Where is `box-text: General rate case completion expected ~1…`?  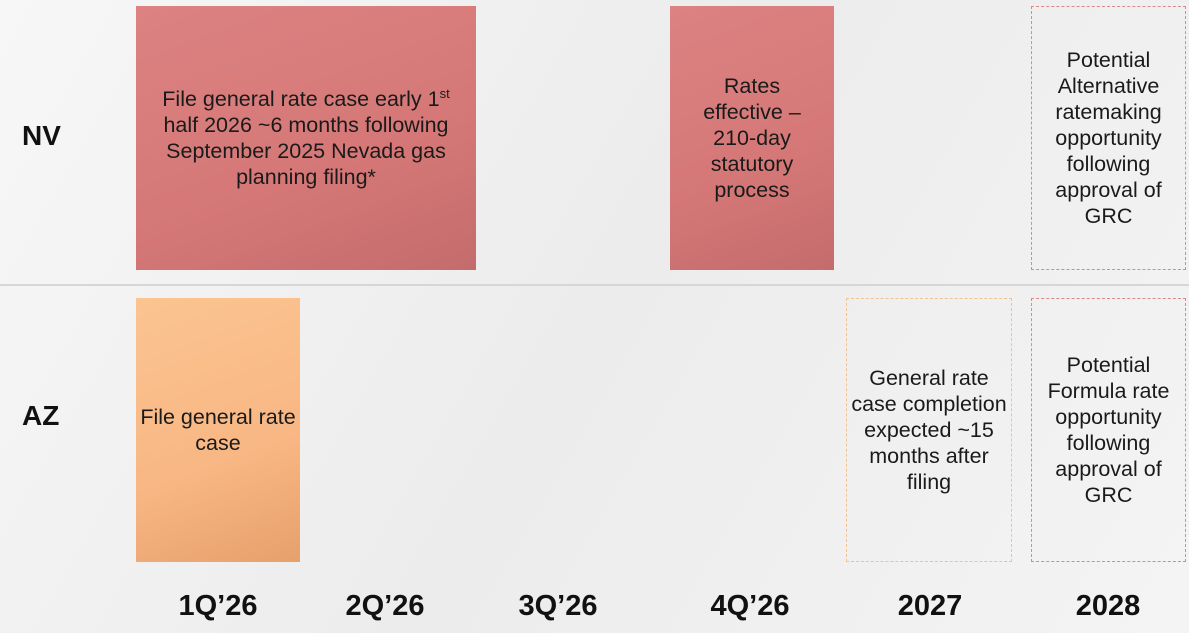 box-text: General rate case completion expected ~1… is located at coordinates (929, 430).